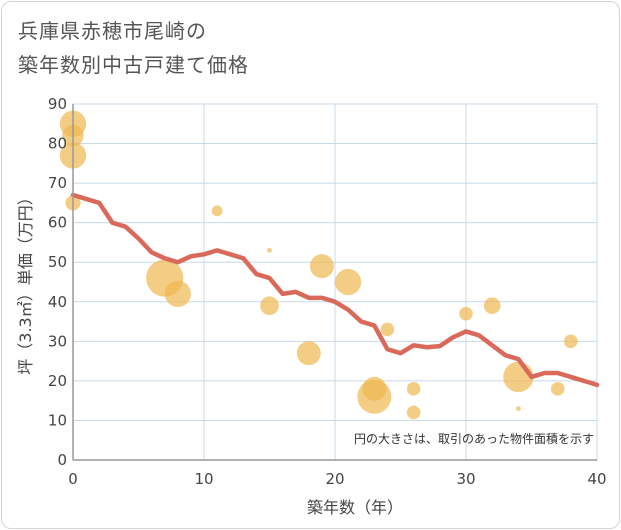 The image size is (621, 530). I want to click on y-tick-label: 60, so click(57, 223).